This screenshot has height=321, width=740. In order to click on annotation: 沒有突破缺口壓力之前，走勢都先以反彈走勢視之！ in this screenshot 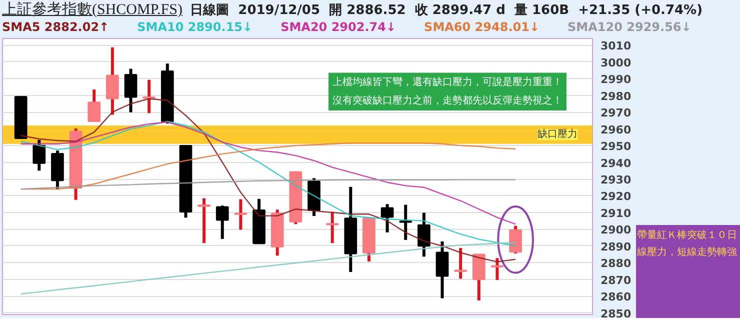, I will do `click(447, 100)`.